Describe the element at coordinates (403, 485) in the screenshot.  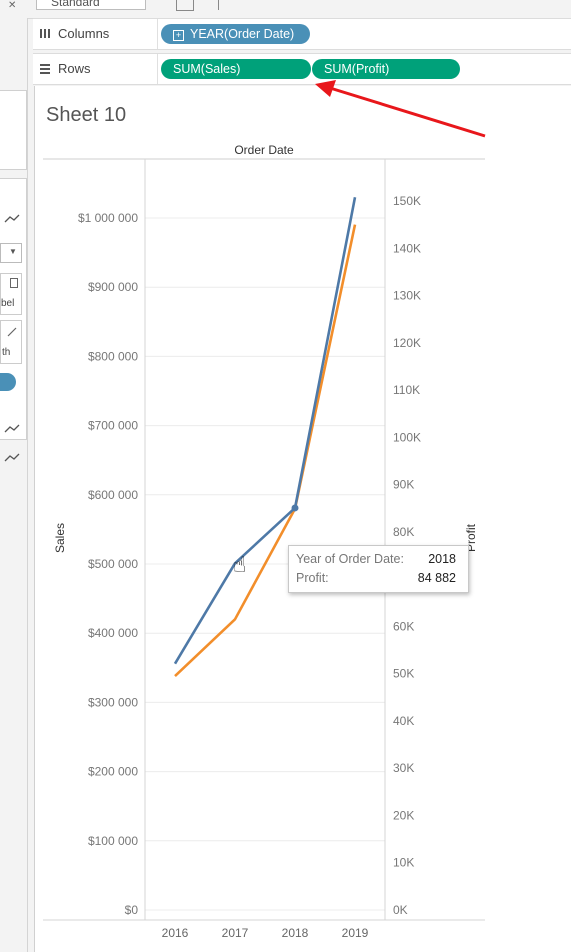
I see `y-right-tick-label: 90K` at that location.